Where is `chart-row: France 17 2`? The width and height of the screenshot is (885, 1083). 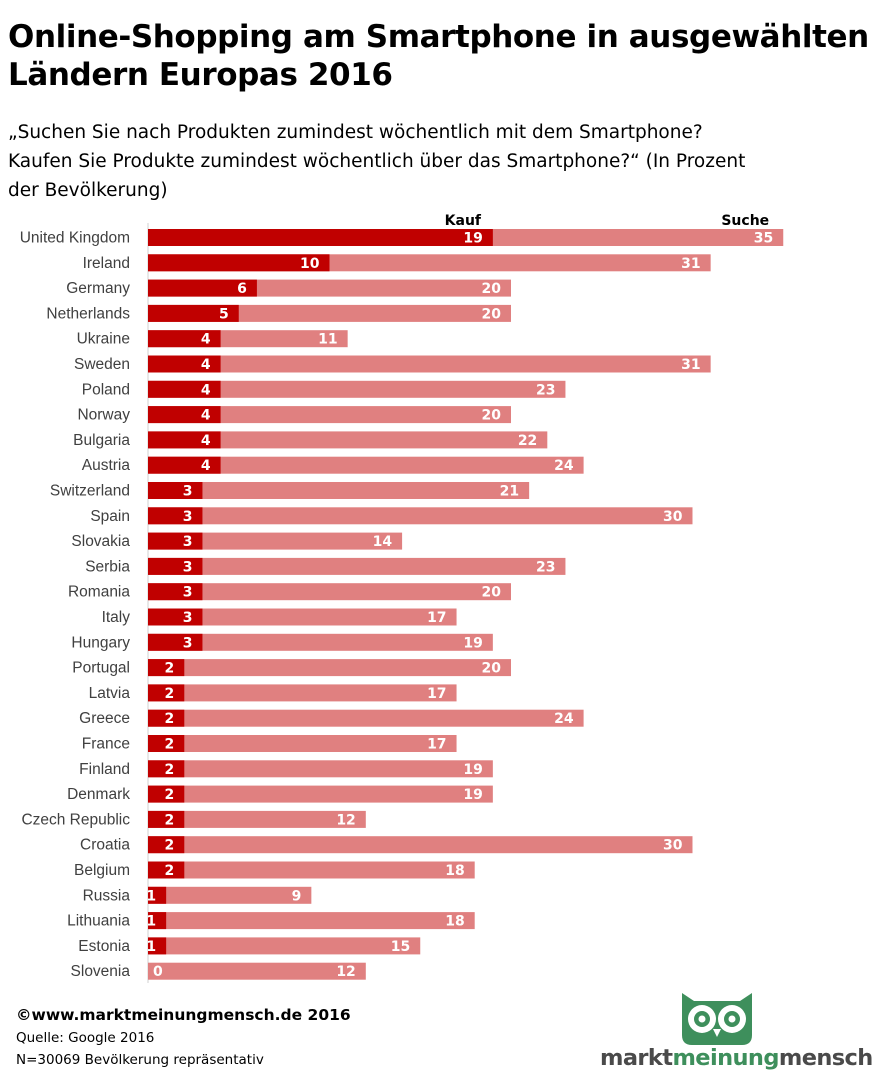 chart-row: France 17 2 is located at coordinates (269, 744).